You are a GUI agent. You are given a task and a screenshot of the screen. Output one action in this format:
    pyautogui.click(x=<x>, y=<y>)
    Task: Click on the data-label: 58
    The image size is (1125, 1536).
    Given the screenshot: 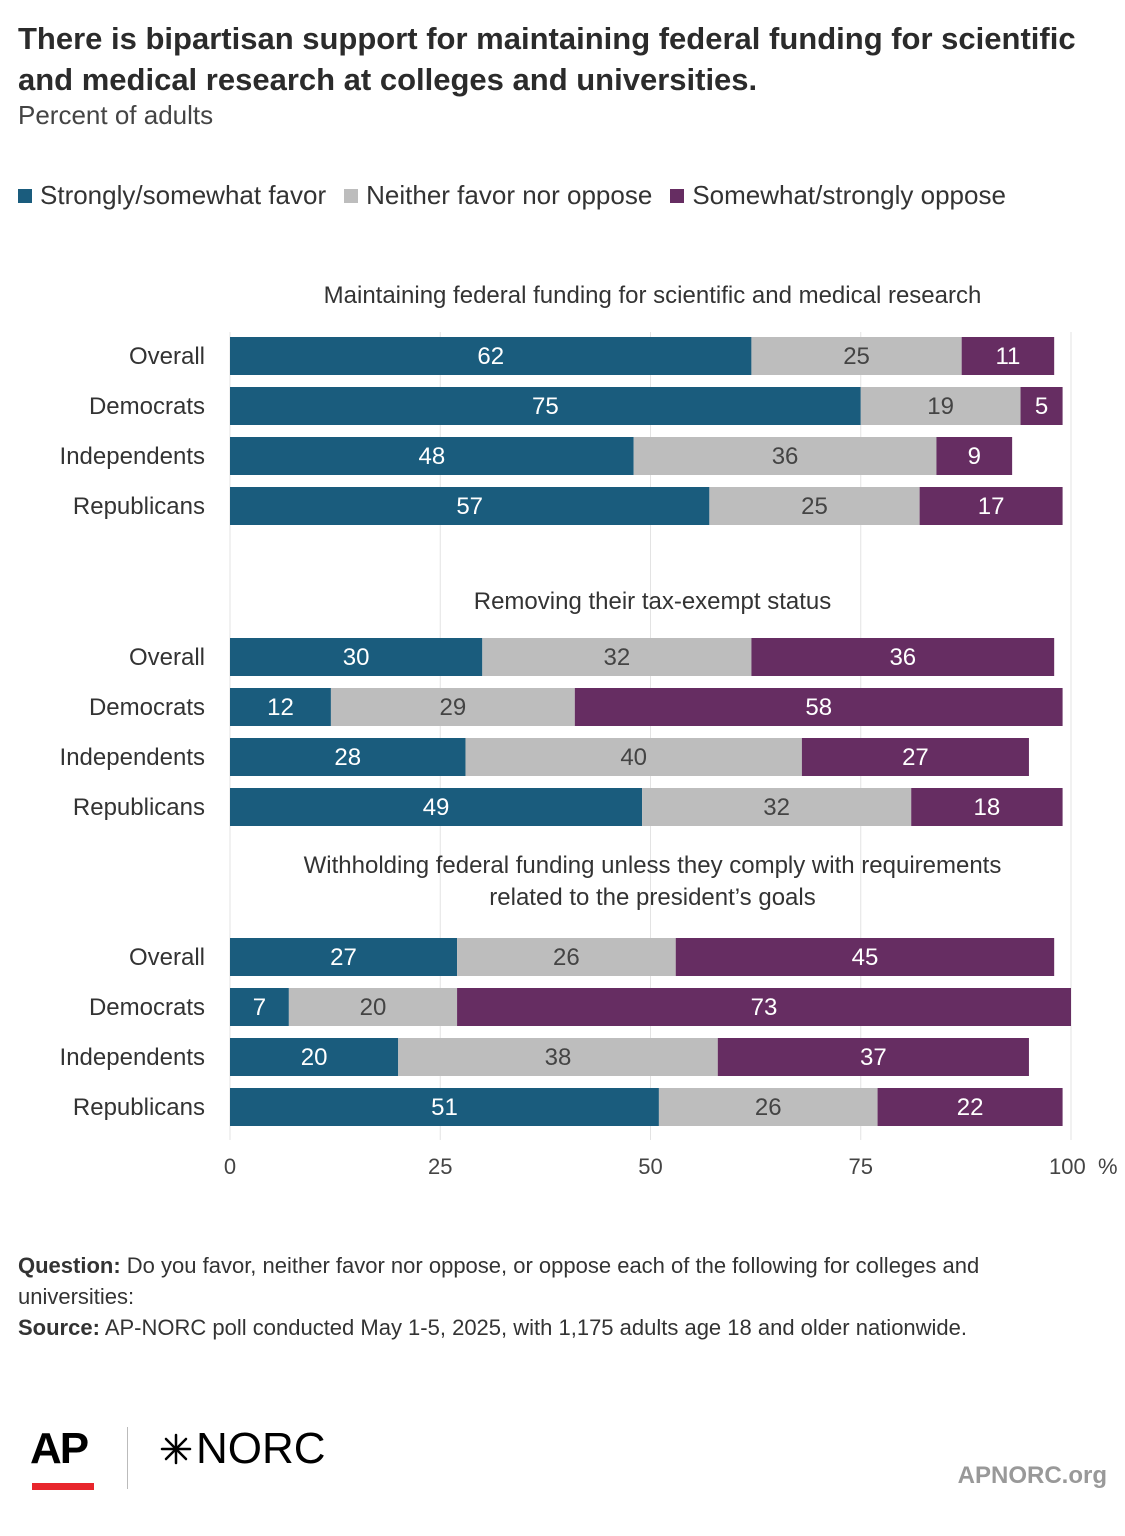 What is the action you would take?
    pyautogui.click(x=818, y=707)
    